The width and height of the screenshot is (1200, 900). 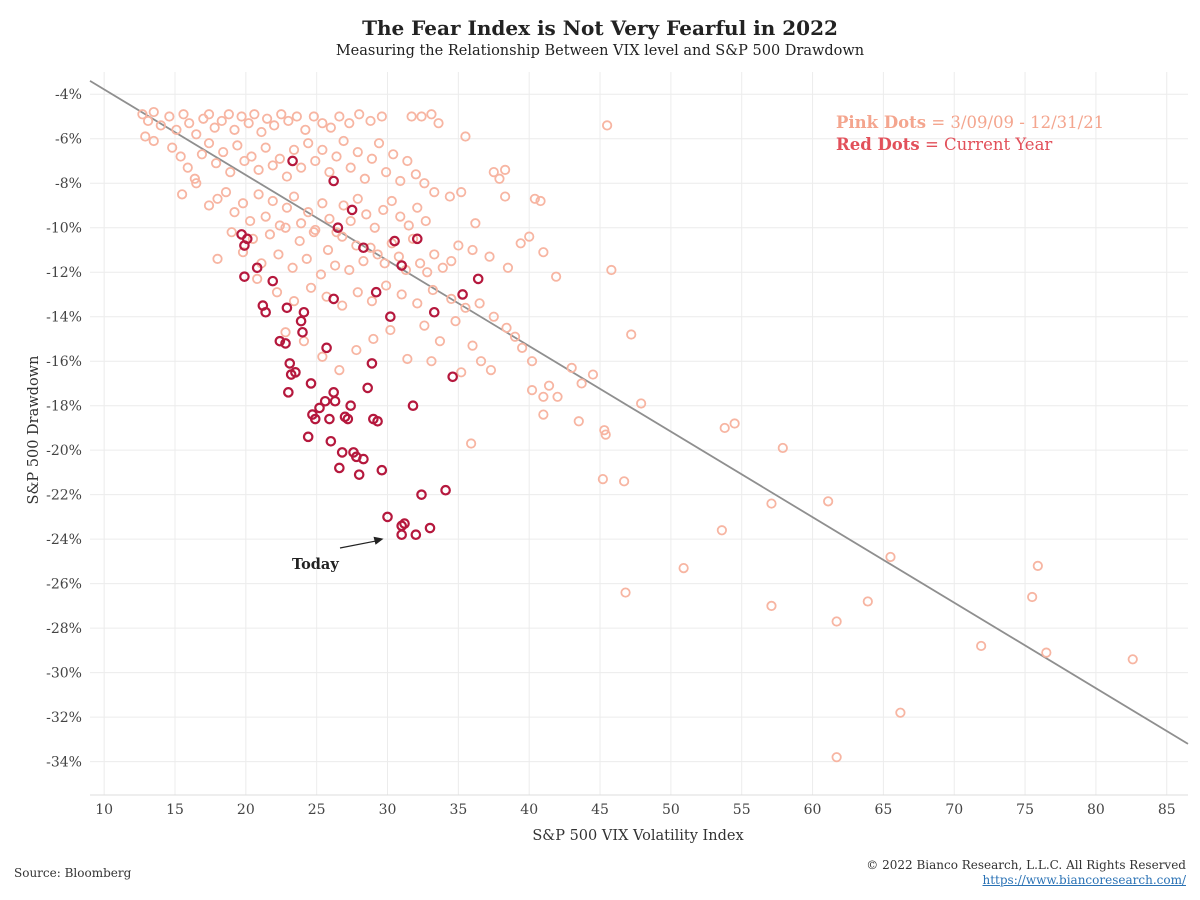 I want to click on y-tick-label: -16%, so click(x=64, y=362).